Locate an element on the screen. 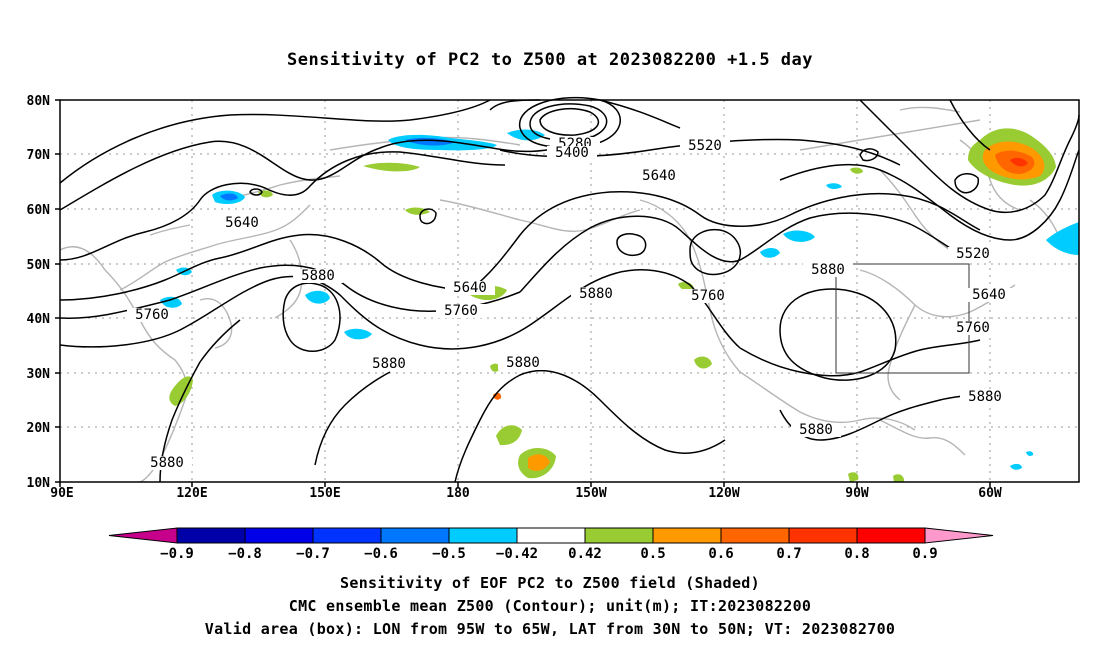  colorbar-upper-triangle is located at coordinates (959, 535).